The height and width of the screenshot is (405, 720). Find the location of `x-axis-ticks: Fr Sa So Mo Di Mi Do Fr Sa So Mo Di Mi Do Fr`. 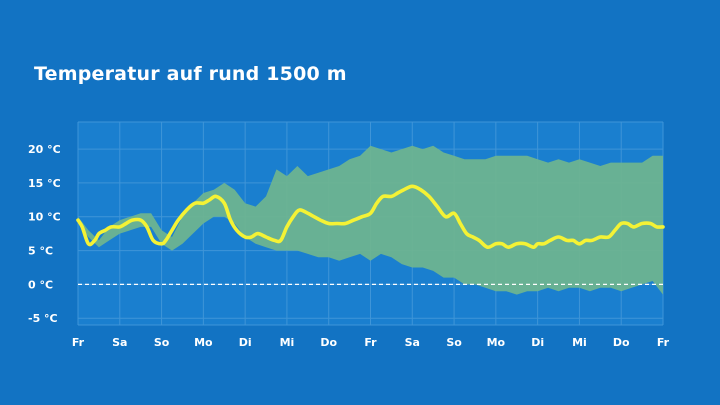

x-axis-ticks: Fr Sa So Mo Di Mi Do Fr Sa So Mo Di Mi Do Fr is located at coordinates (371, 342).